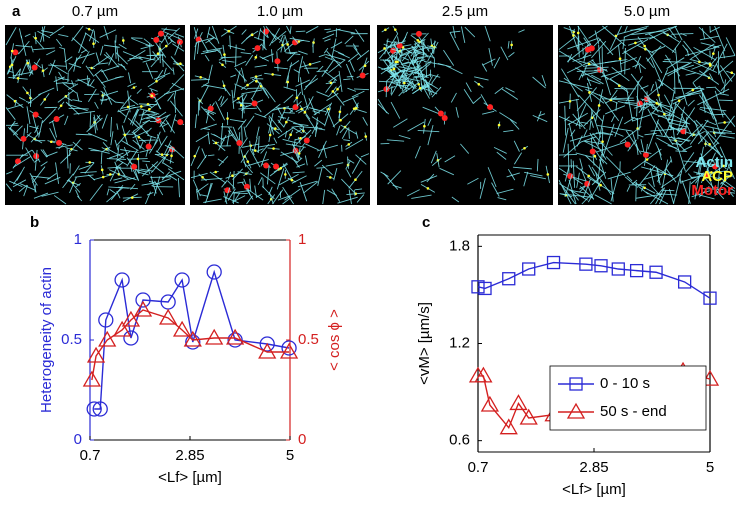 This screenshot has height=507, width=740. I want to click on legend-label: 50 s - end, so click(633, 411).